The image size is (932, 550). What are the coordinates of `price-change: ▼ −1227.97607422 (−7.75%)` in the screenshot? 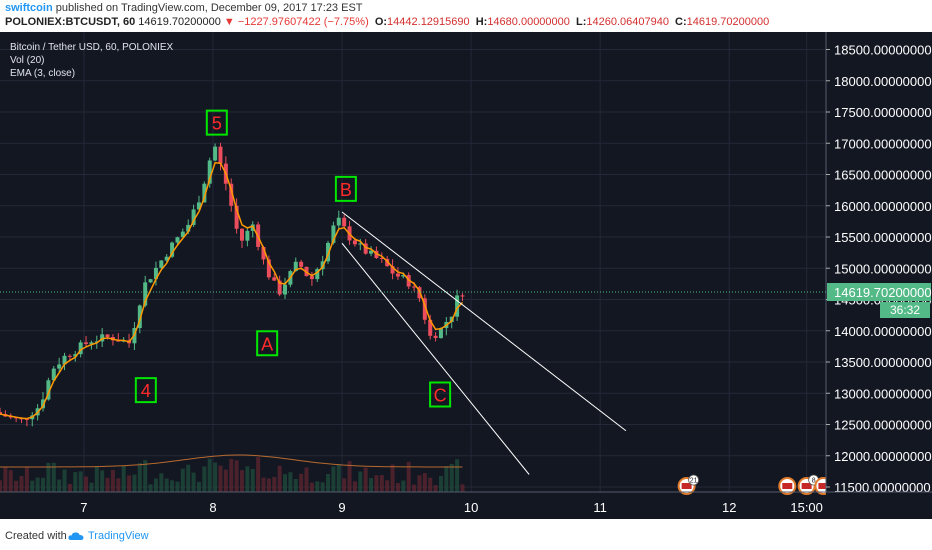 It's located at (296, 22).